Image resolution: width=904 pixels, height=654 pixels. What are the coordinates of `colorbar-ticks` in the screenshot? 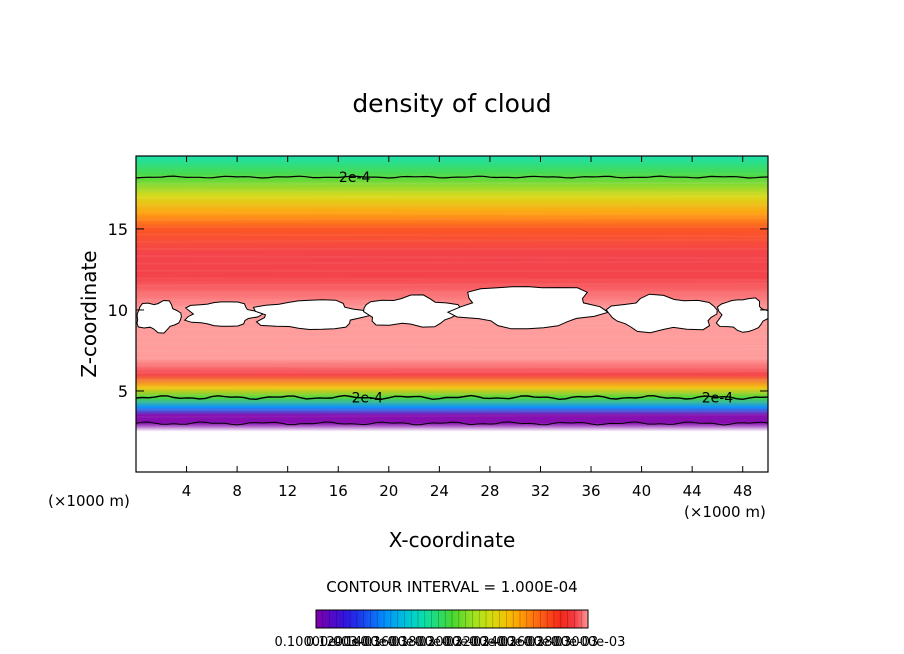 It's located at (452, 619).